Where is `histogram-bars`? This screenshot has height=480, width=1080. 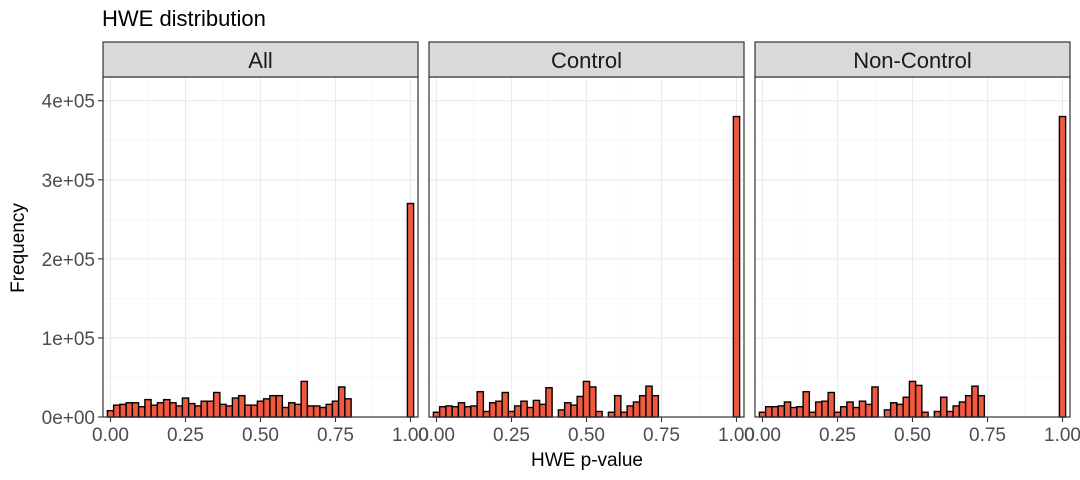
histogram-bars is located at coordinates (260, 310).